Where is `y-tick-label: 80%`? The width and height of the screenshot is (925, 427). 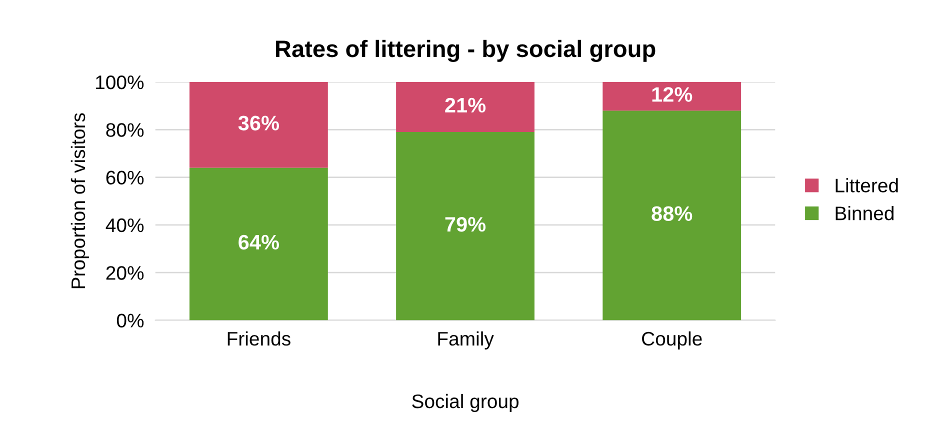 y-tick-label: 80% is located at coordinates (125, 130).